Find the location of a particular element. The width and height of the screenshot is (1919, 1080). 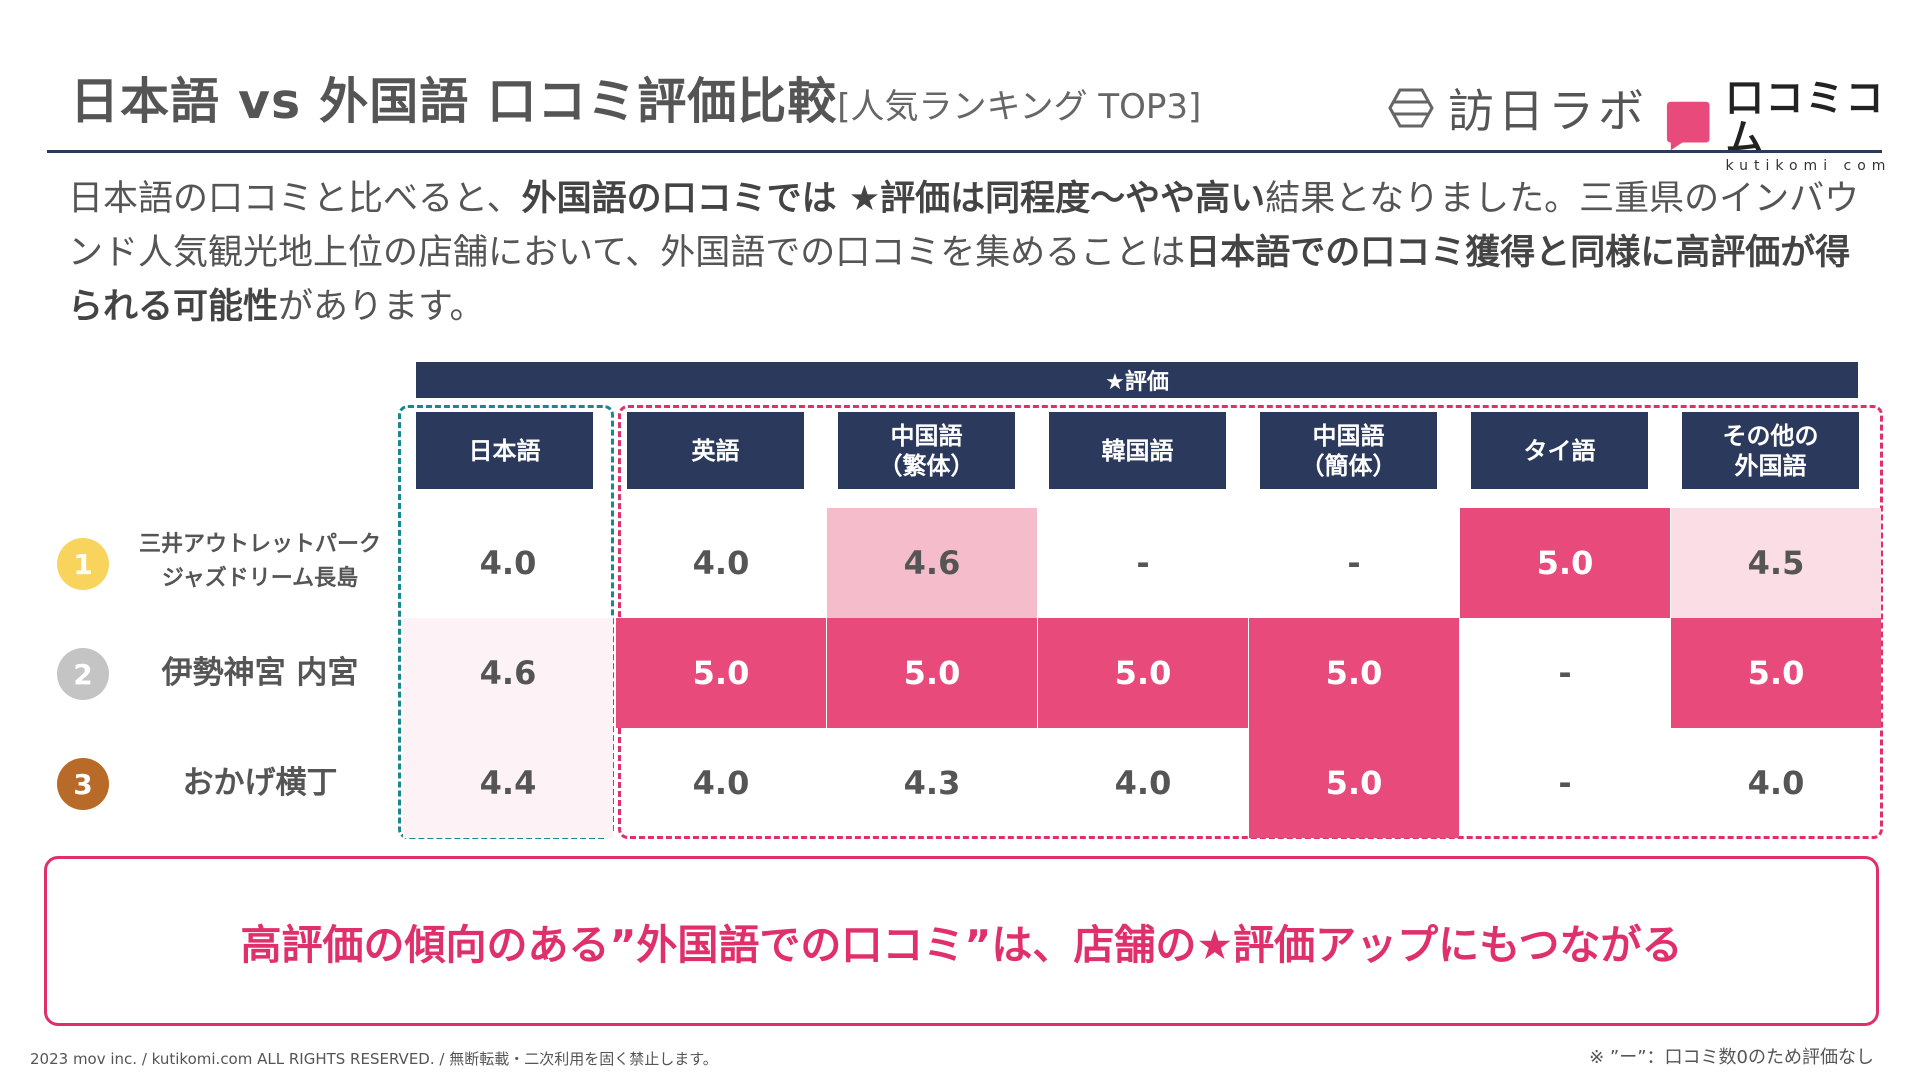

lead-text-3: があります。 is located at coordinates (381, 307).